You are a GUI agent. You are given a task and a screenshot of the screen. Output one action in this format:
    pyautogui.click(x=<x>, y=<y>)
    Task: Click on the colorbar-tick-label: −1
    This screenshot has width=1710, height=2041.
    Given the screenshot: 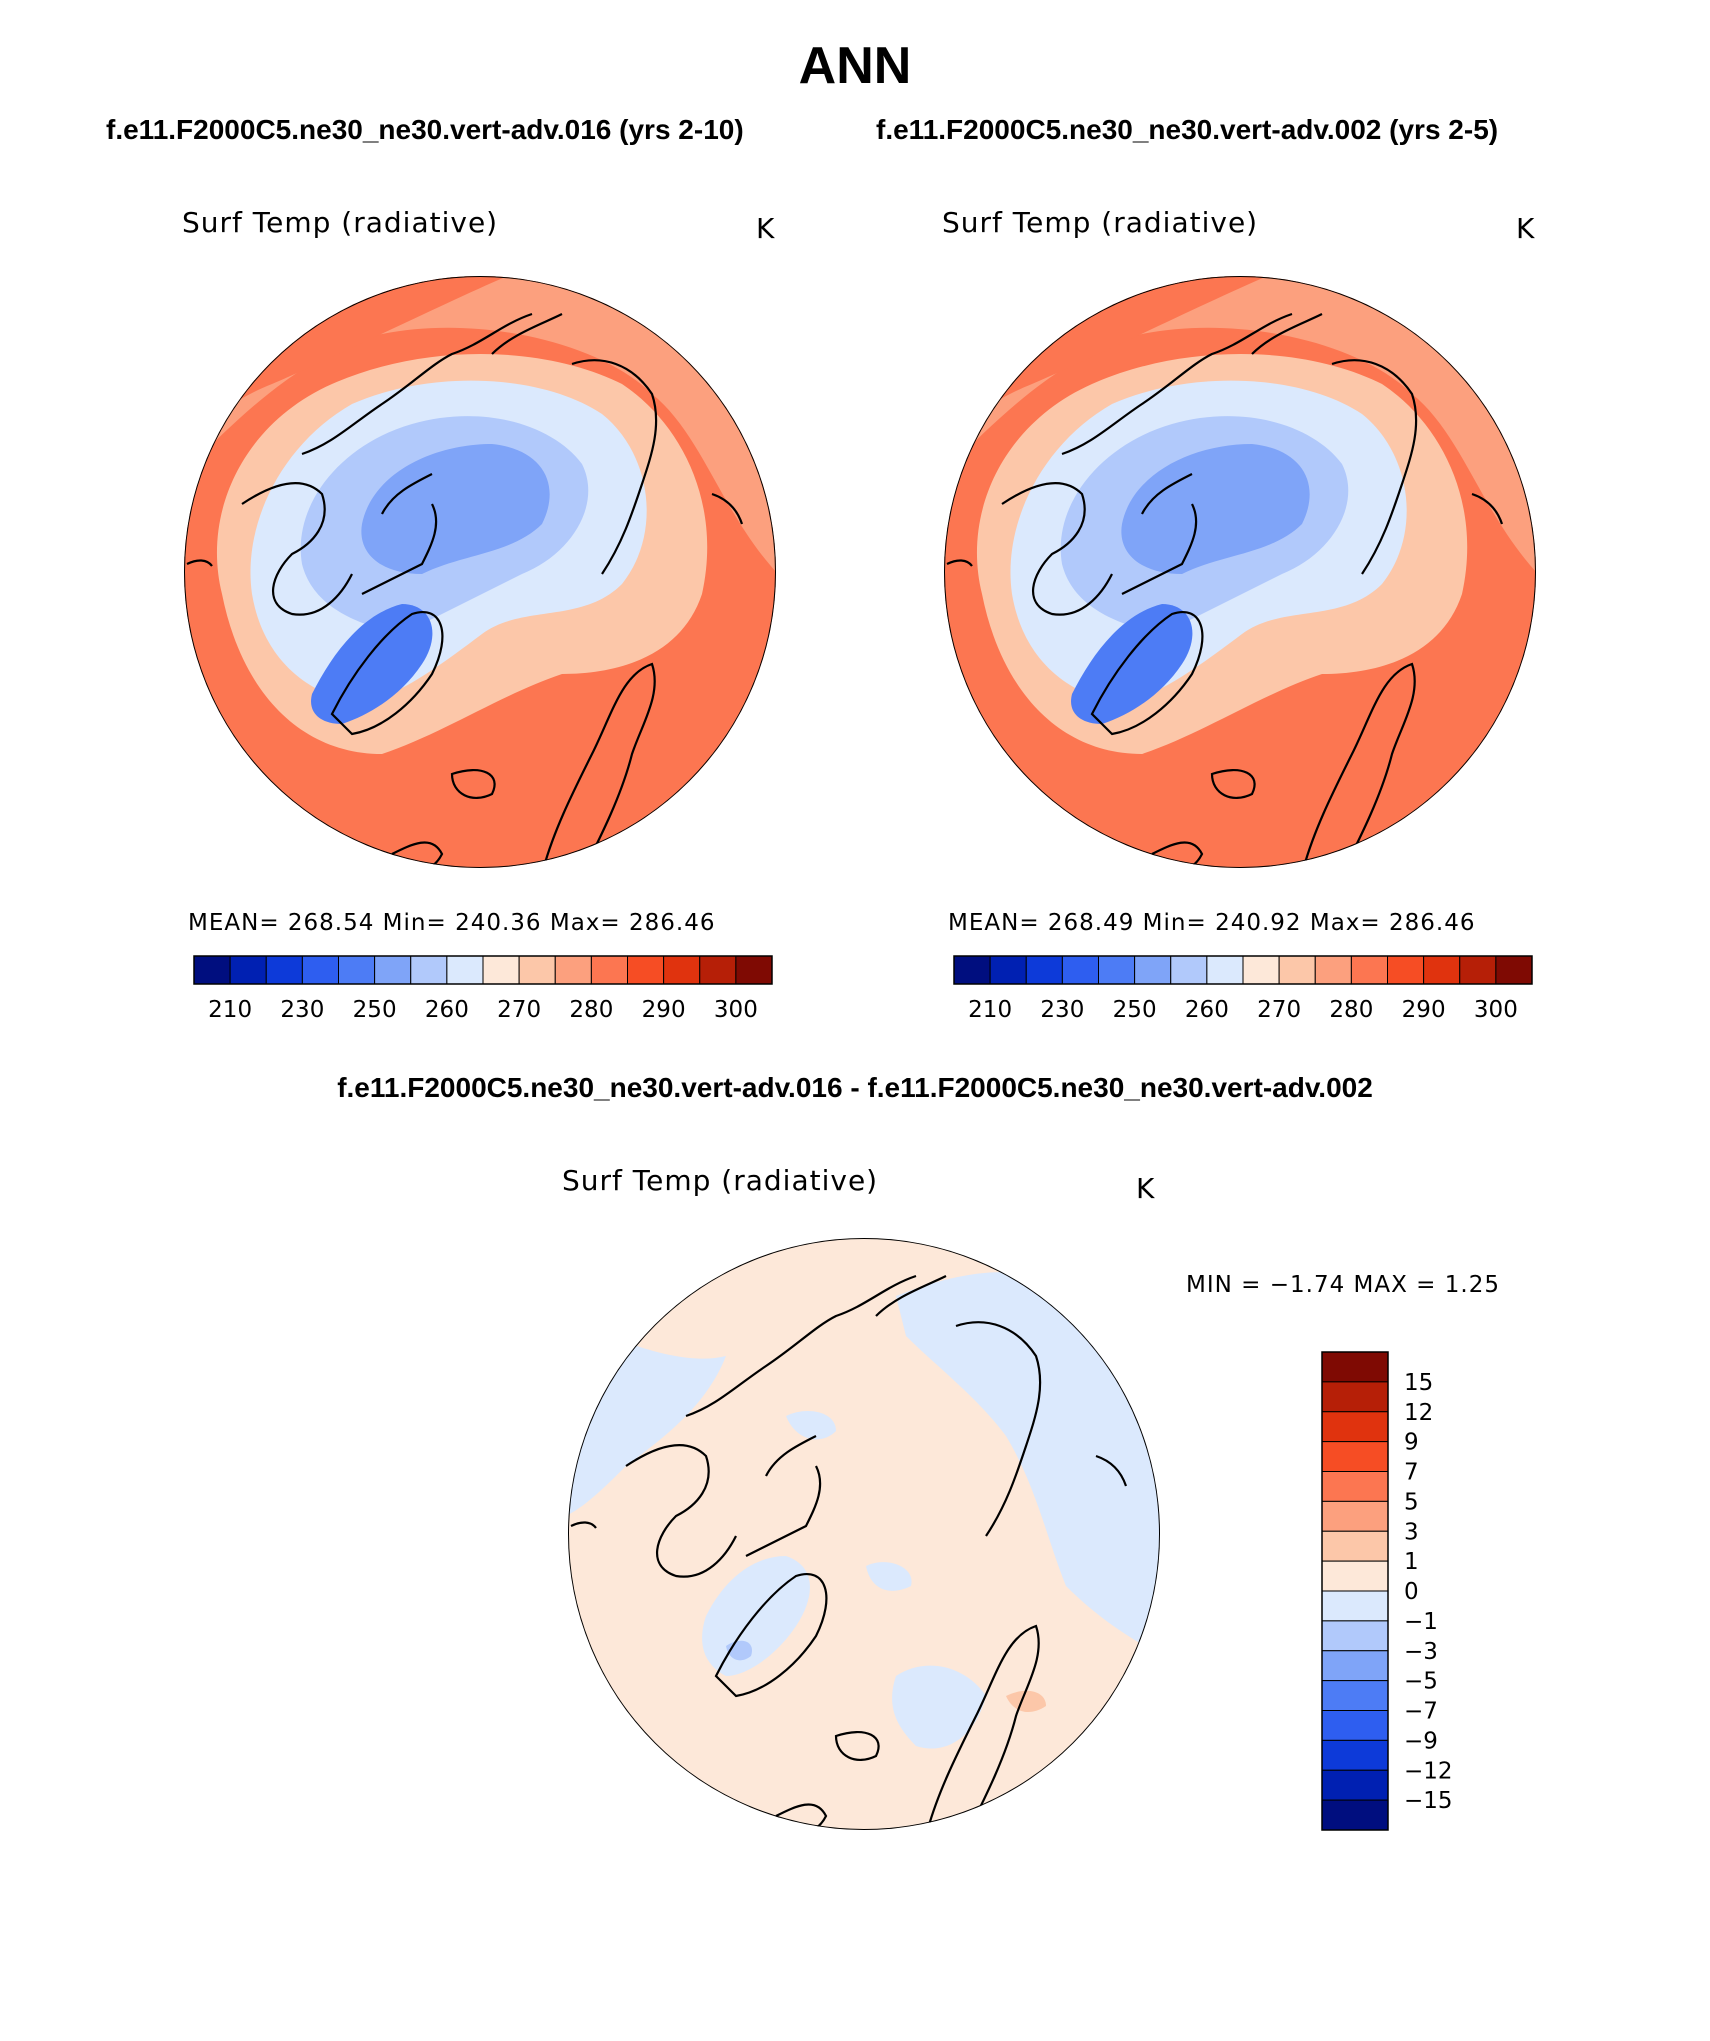 What is the action you would take?
    pyautogui.click(x=1421, y=1622)
    